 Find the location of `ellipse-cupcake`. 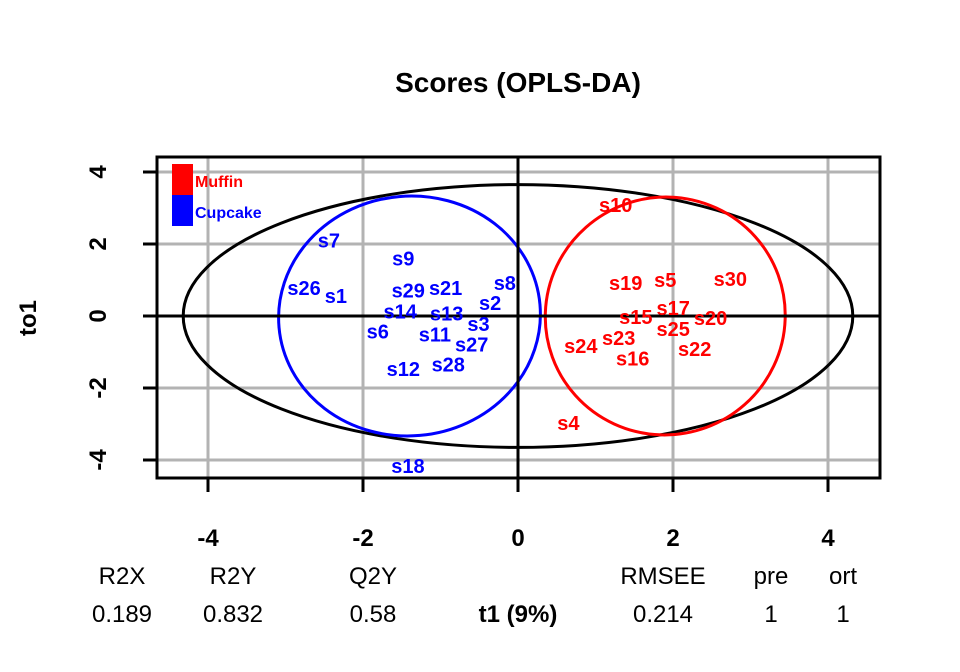

ellipse-cupcake is located at coordinates (409, 316).